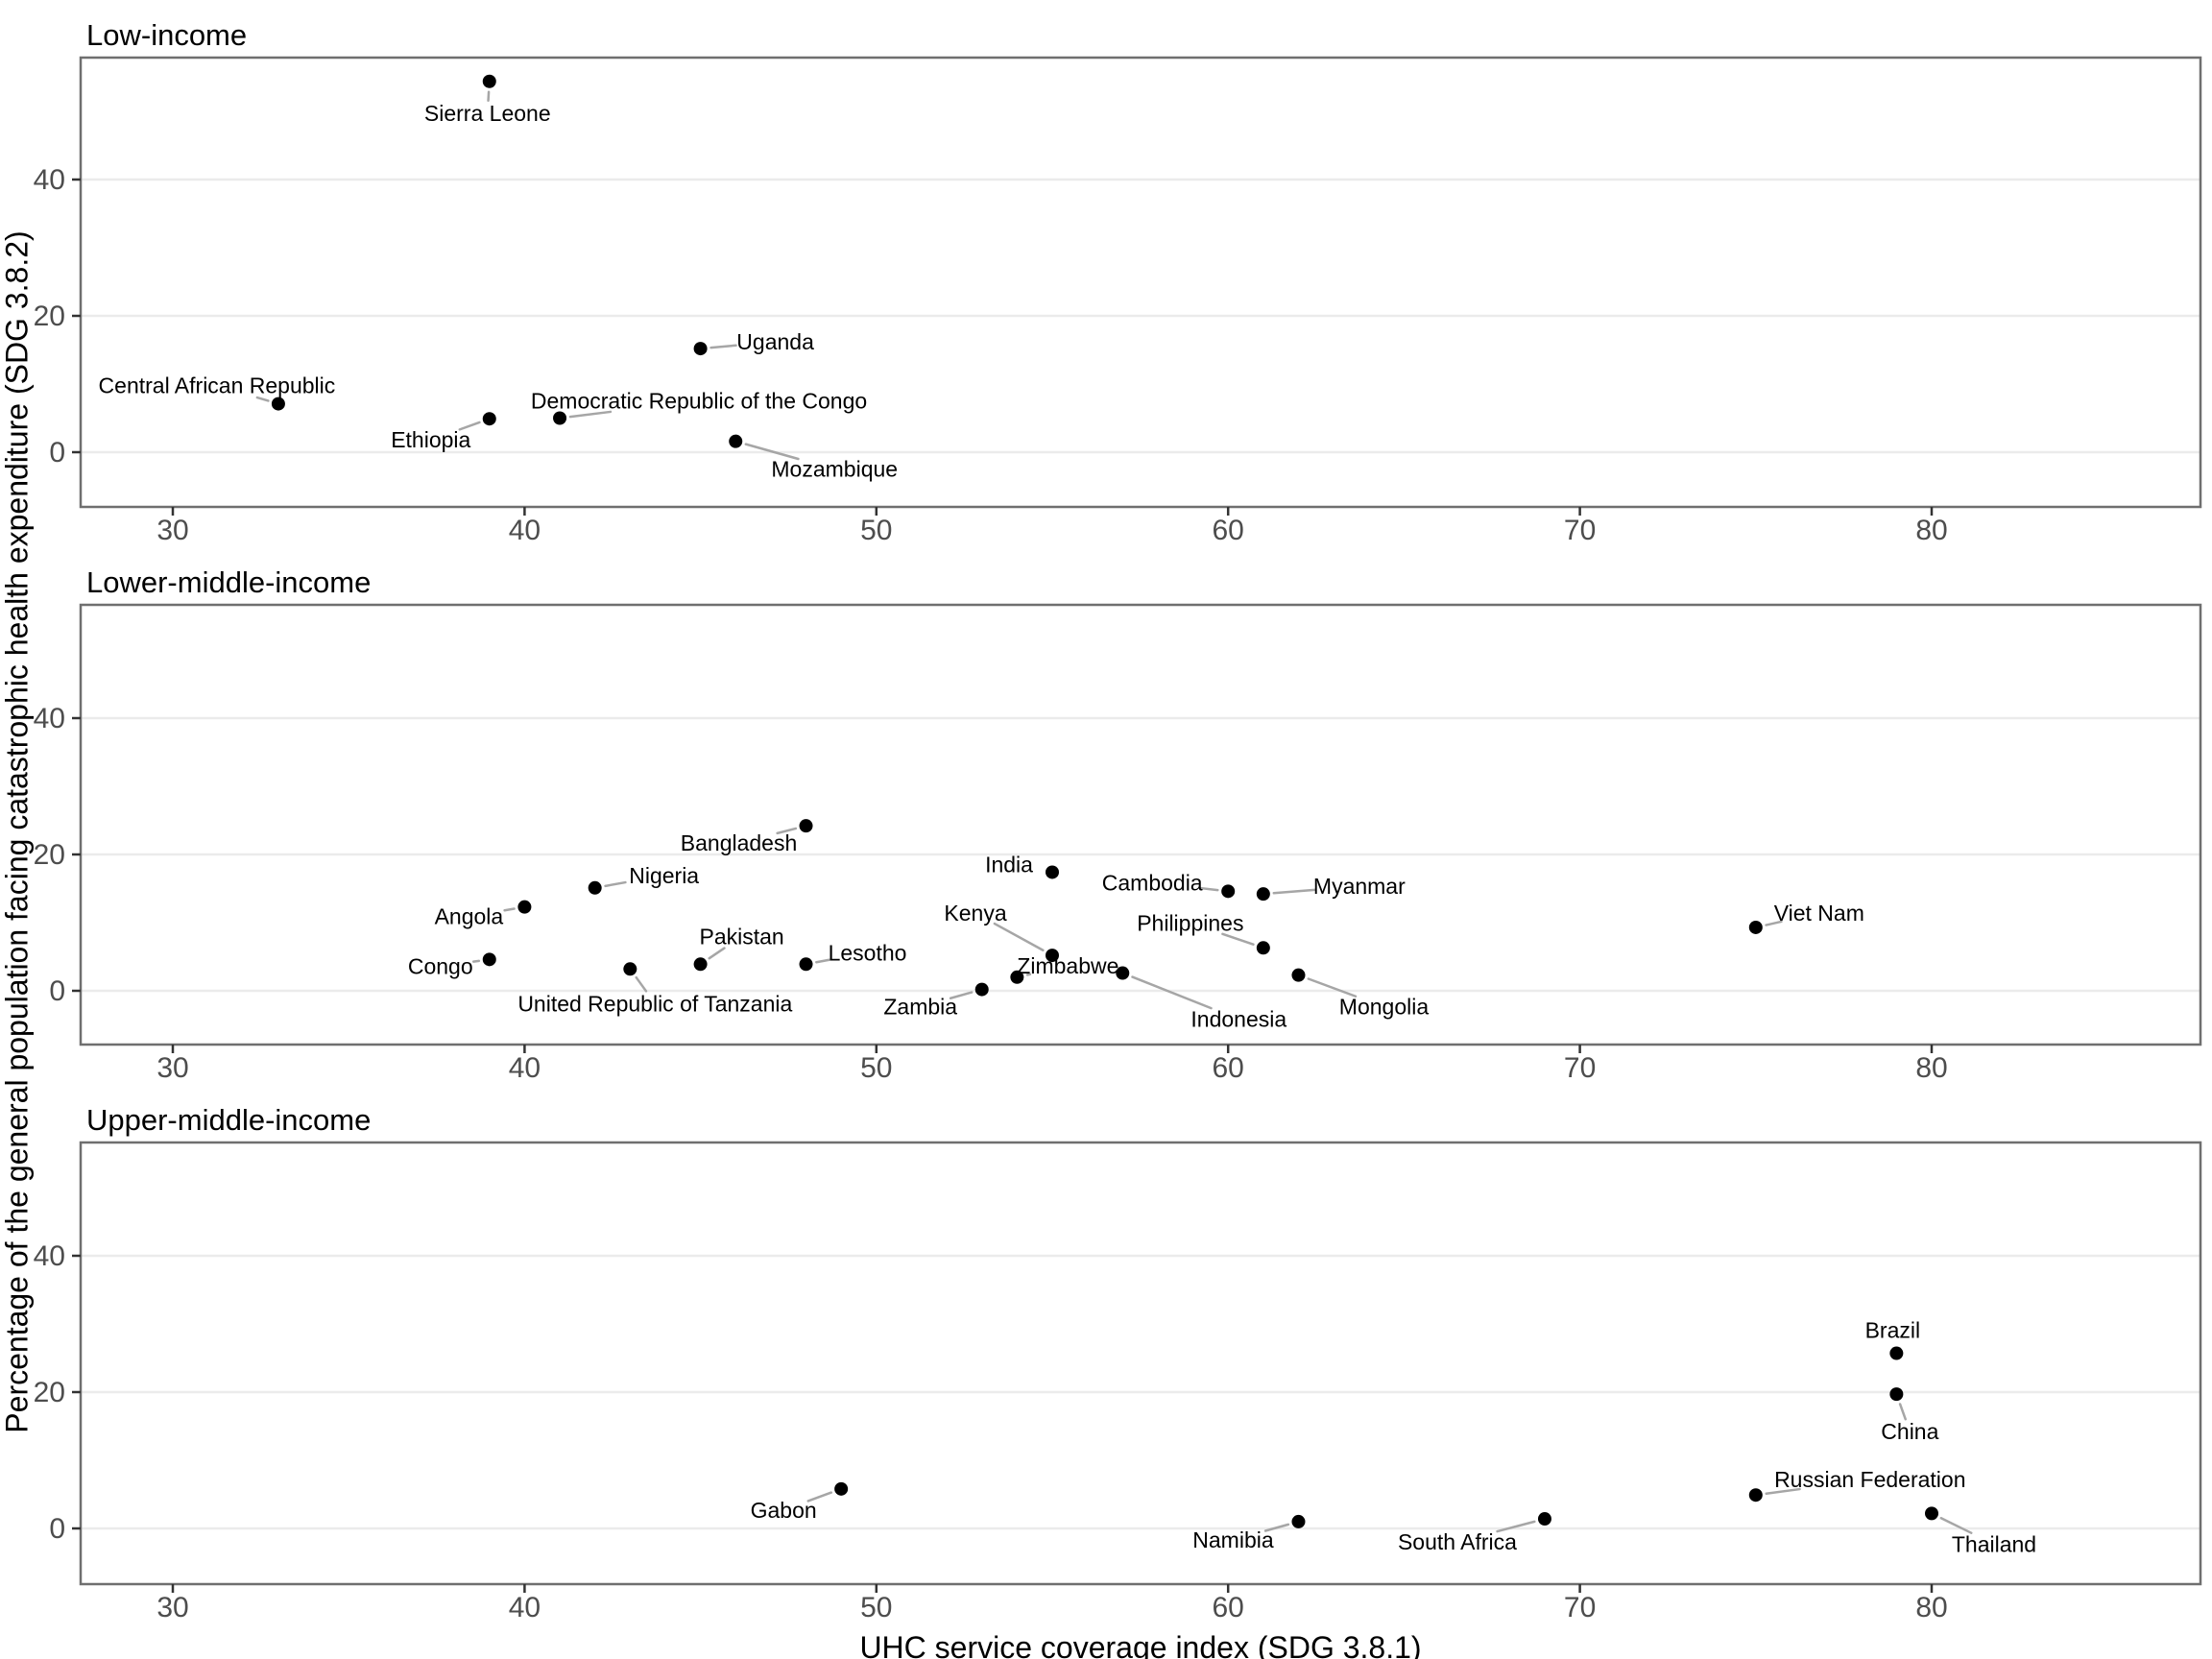  What do you see at coordinates (595, 887) in the screenshot?
I see `data-point-nigeria` at bounding box center [595, 887].